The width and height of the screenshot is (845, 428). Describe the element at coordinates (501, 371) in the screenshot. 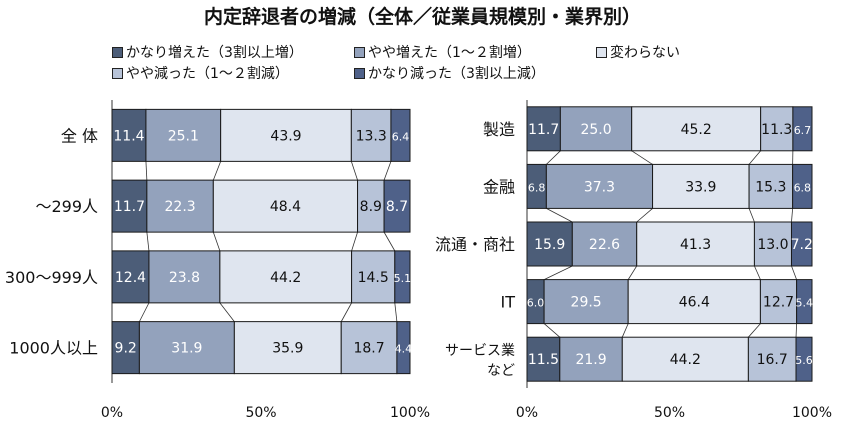

I see `category-label: など` at that location.